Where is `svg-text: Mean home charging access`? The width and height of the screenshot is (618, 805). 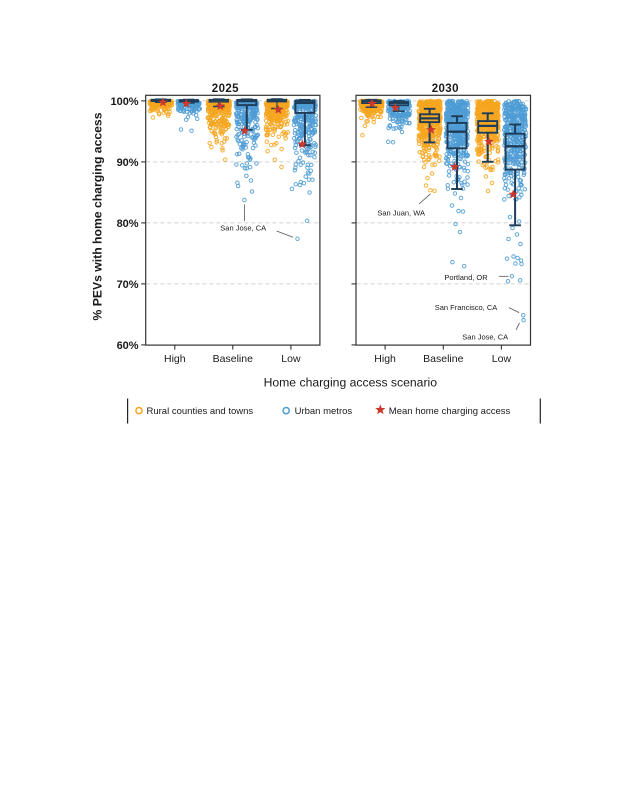
svg-text: Mean home charging access is located at coordinates (450, 411).